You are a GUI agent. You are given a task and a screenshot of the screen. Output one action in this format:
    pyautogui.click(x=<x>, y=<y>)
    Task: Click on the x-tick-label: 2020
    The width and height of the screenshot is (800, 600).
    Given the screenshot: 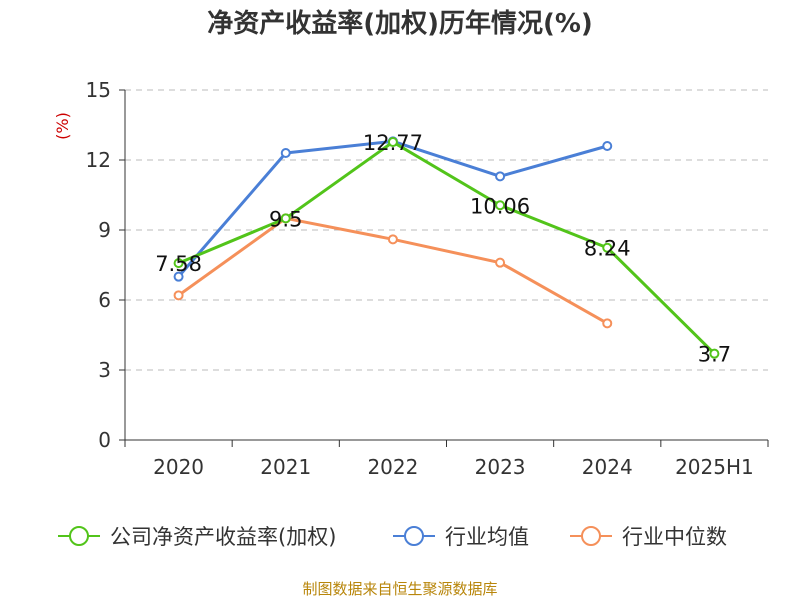 What is the action you would take?
    pyautogui.click(x=178, y=467)
    